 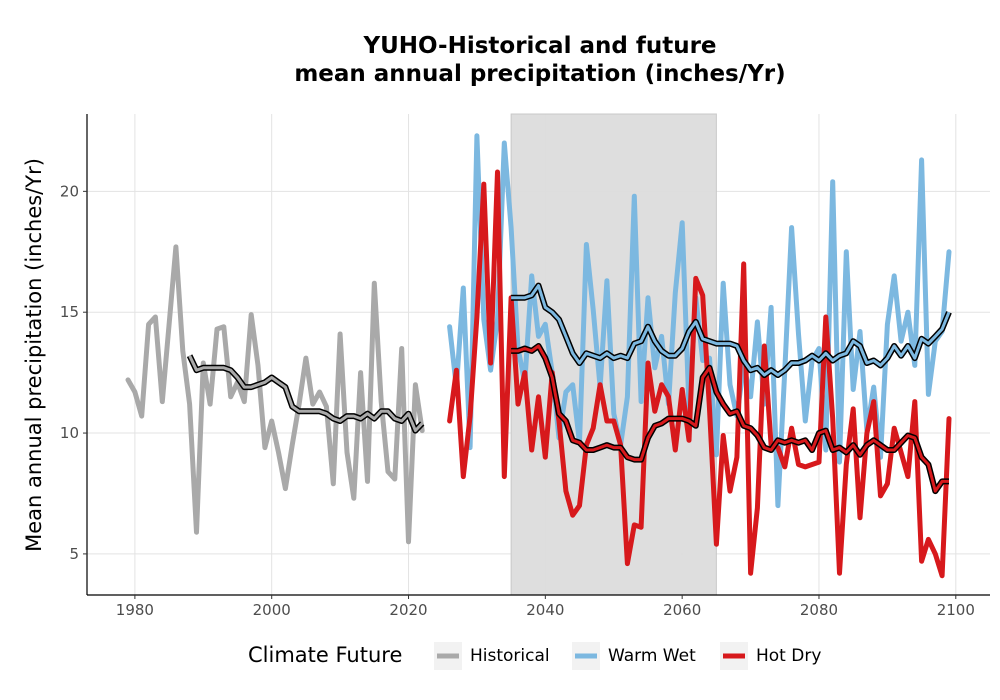 I want to click on rolling-mean-hot-dry-fill, so click(x=730, y=418).